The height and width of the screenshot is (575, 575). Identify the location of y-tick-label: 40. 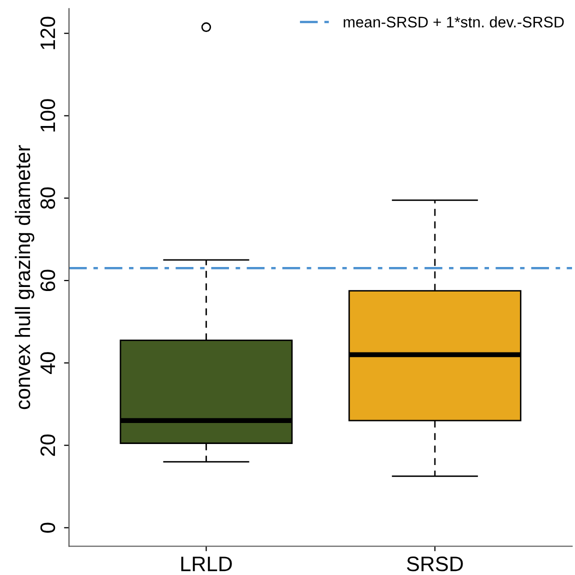
(48, 363).